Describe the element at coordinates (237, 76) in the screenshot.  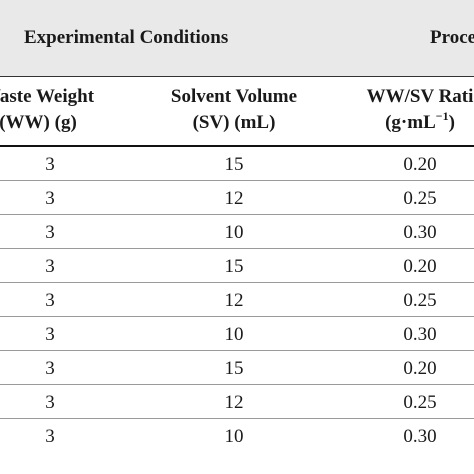
I see `header-rule` at that location.